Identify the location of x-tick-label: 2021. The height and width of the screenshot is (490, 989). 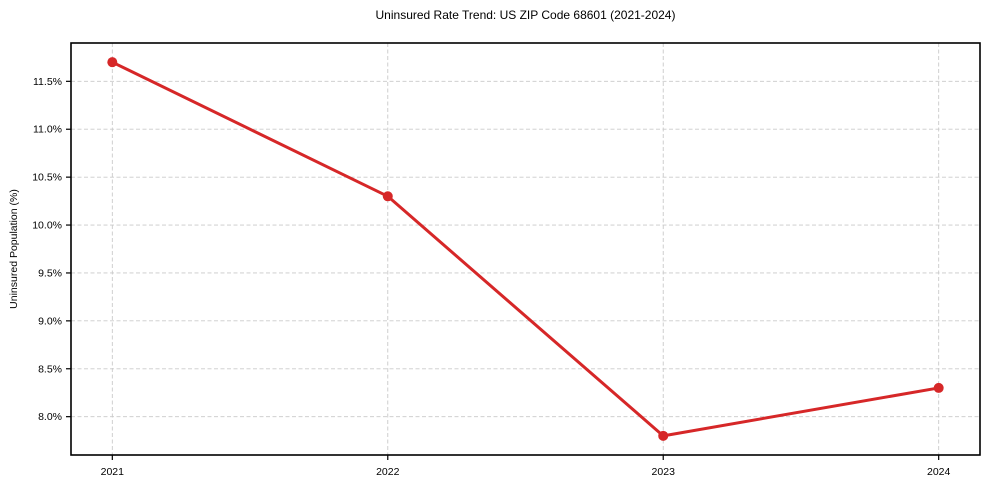
(113, 472).